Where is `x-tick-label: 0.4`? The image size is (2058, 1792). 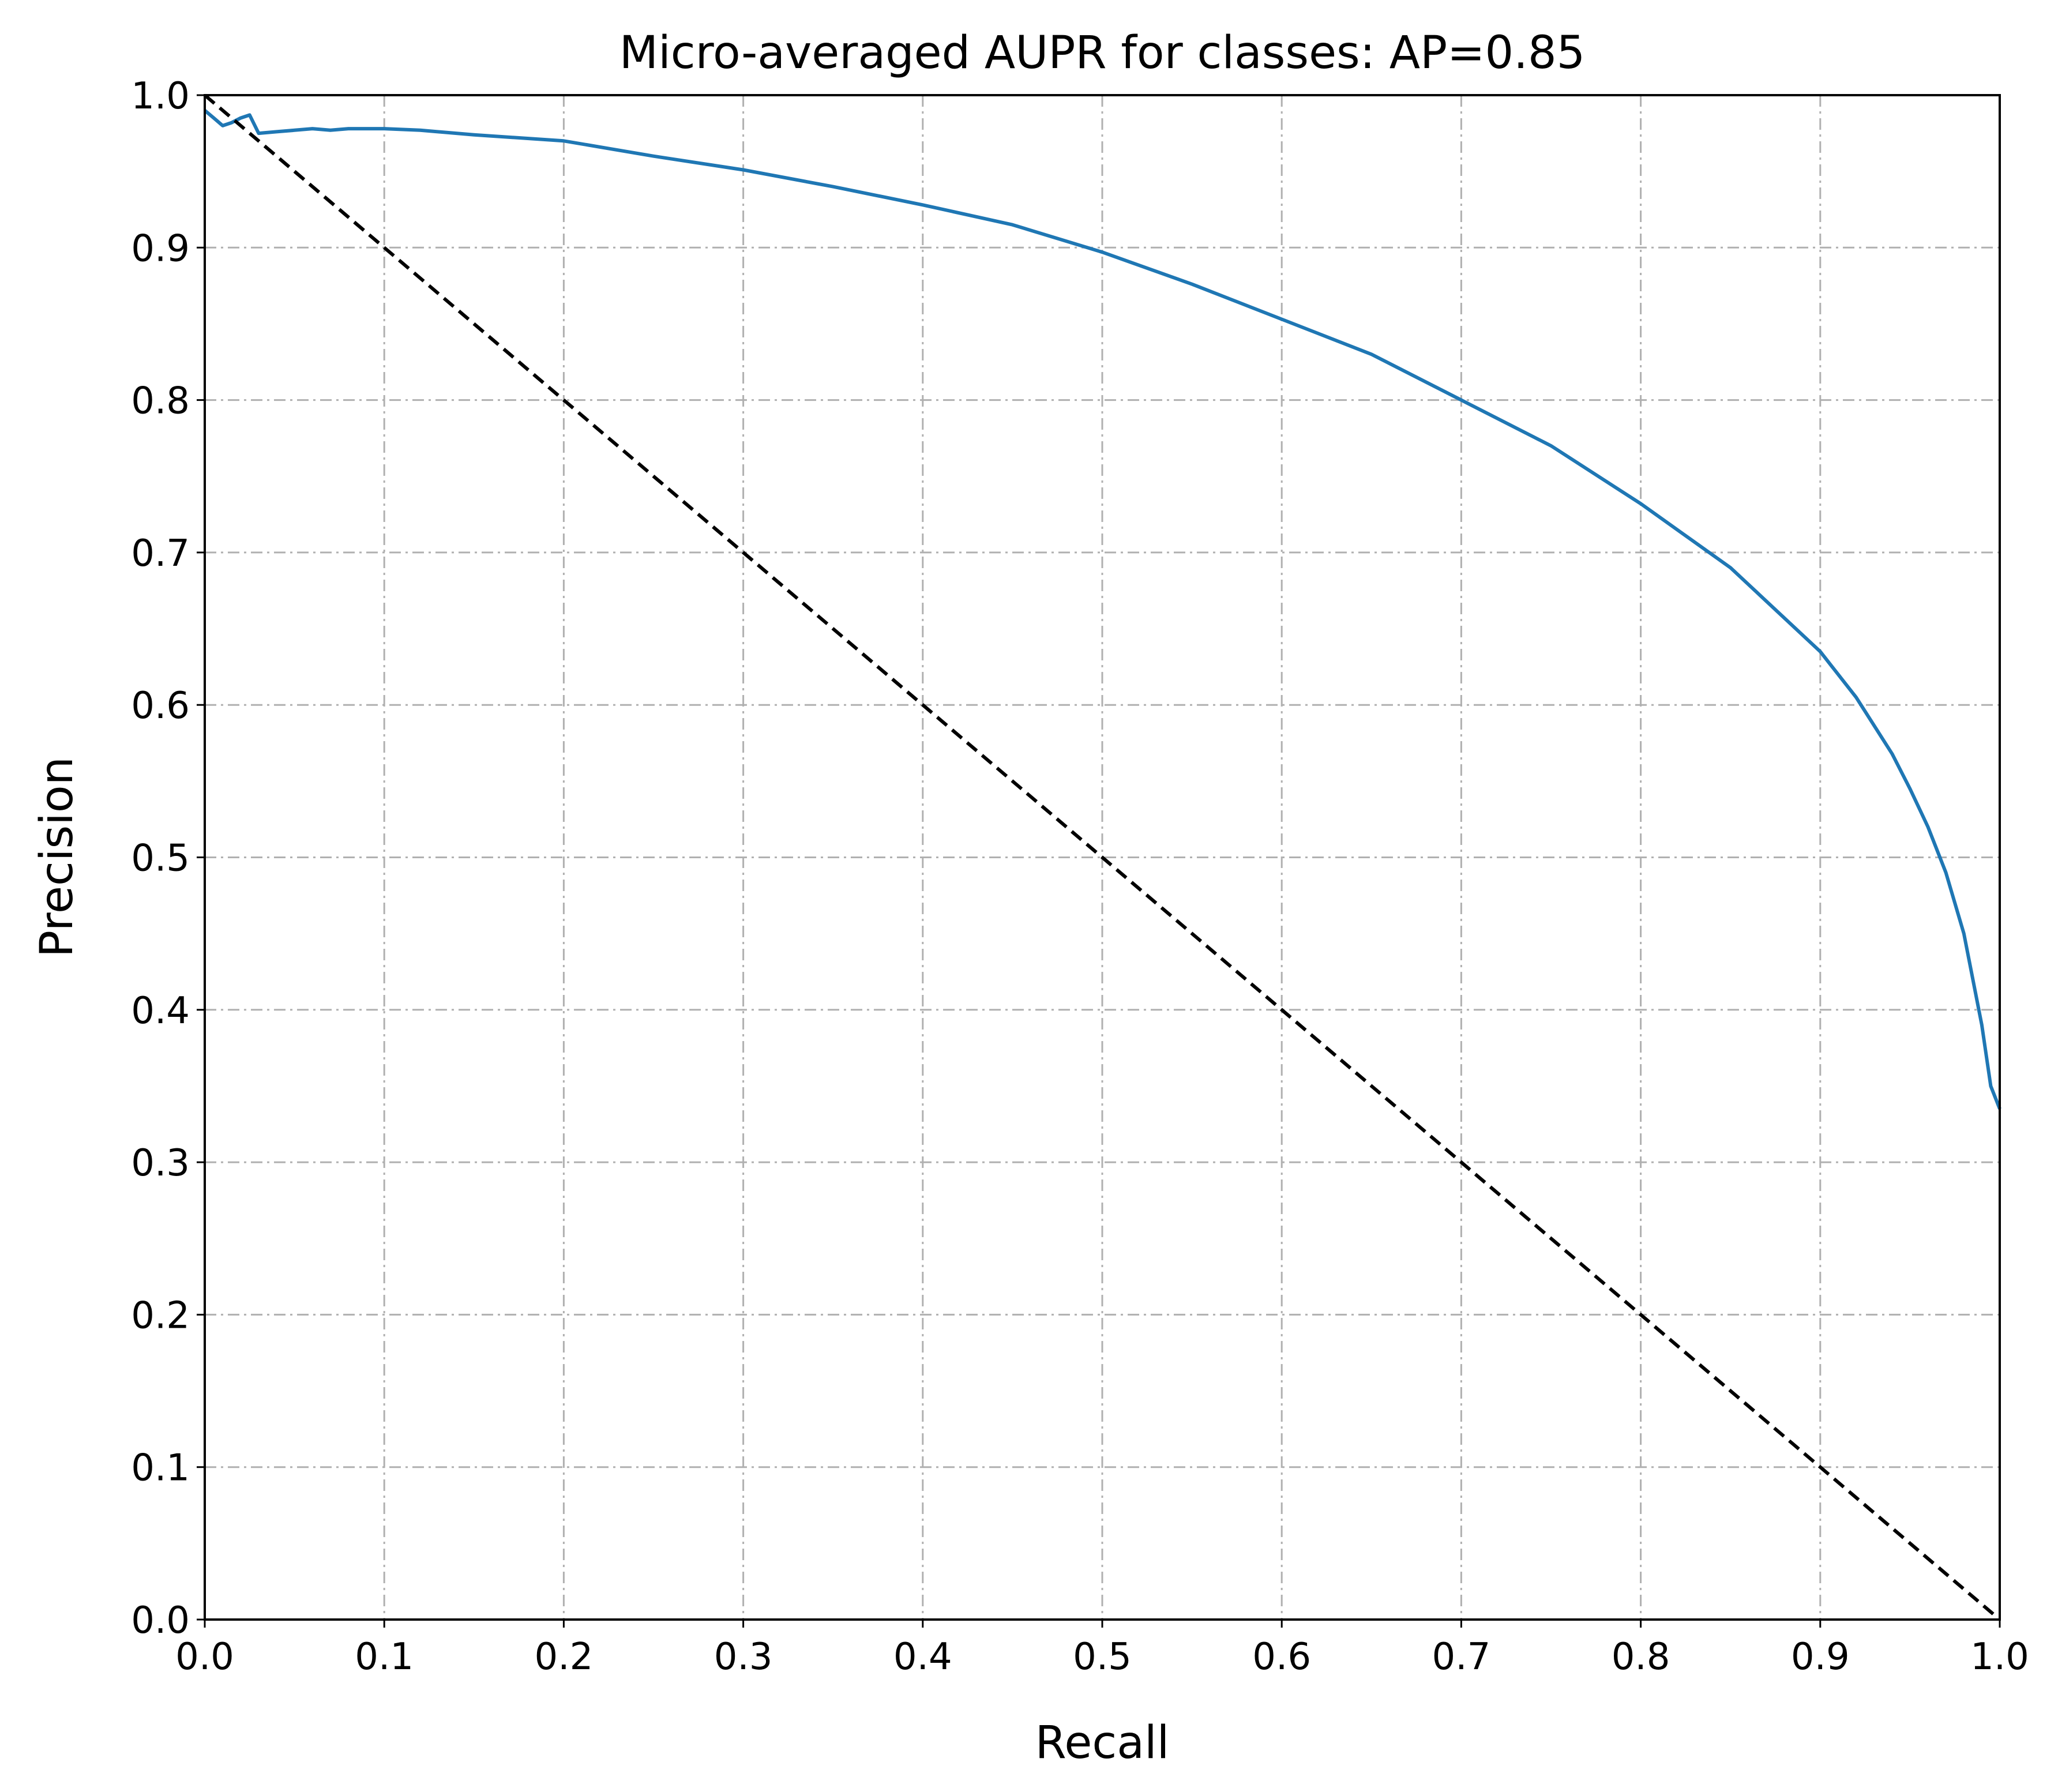
x-tick-label: 0.4 is located at coordinates (922, 1657).